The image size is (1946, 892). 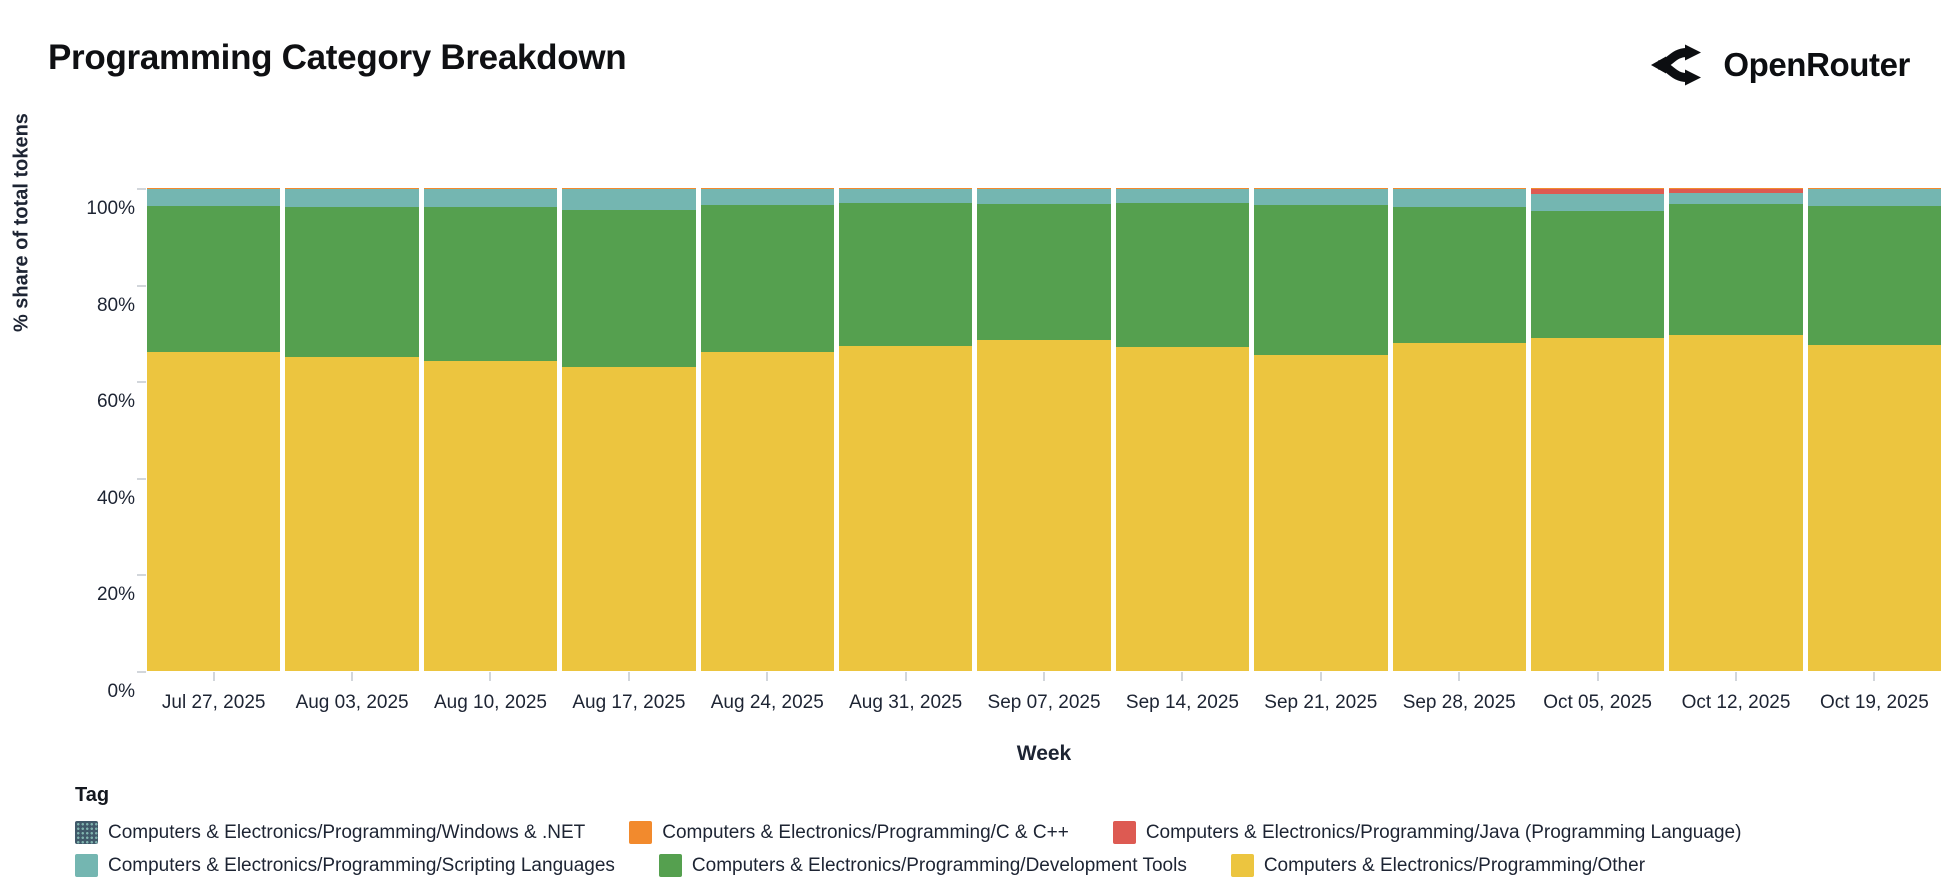 I want to click on bar-sep-28-2025, so click(x=1459, y=429).